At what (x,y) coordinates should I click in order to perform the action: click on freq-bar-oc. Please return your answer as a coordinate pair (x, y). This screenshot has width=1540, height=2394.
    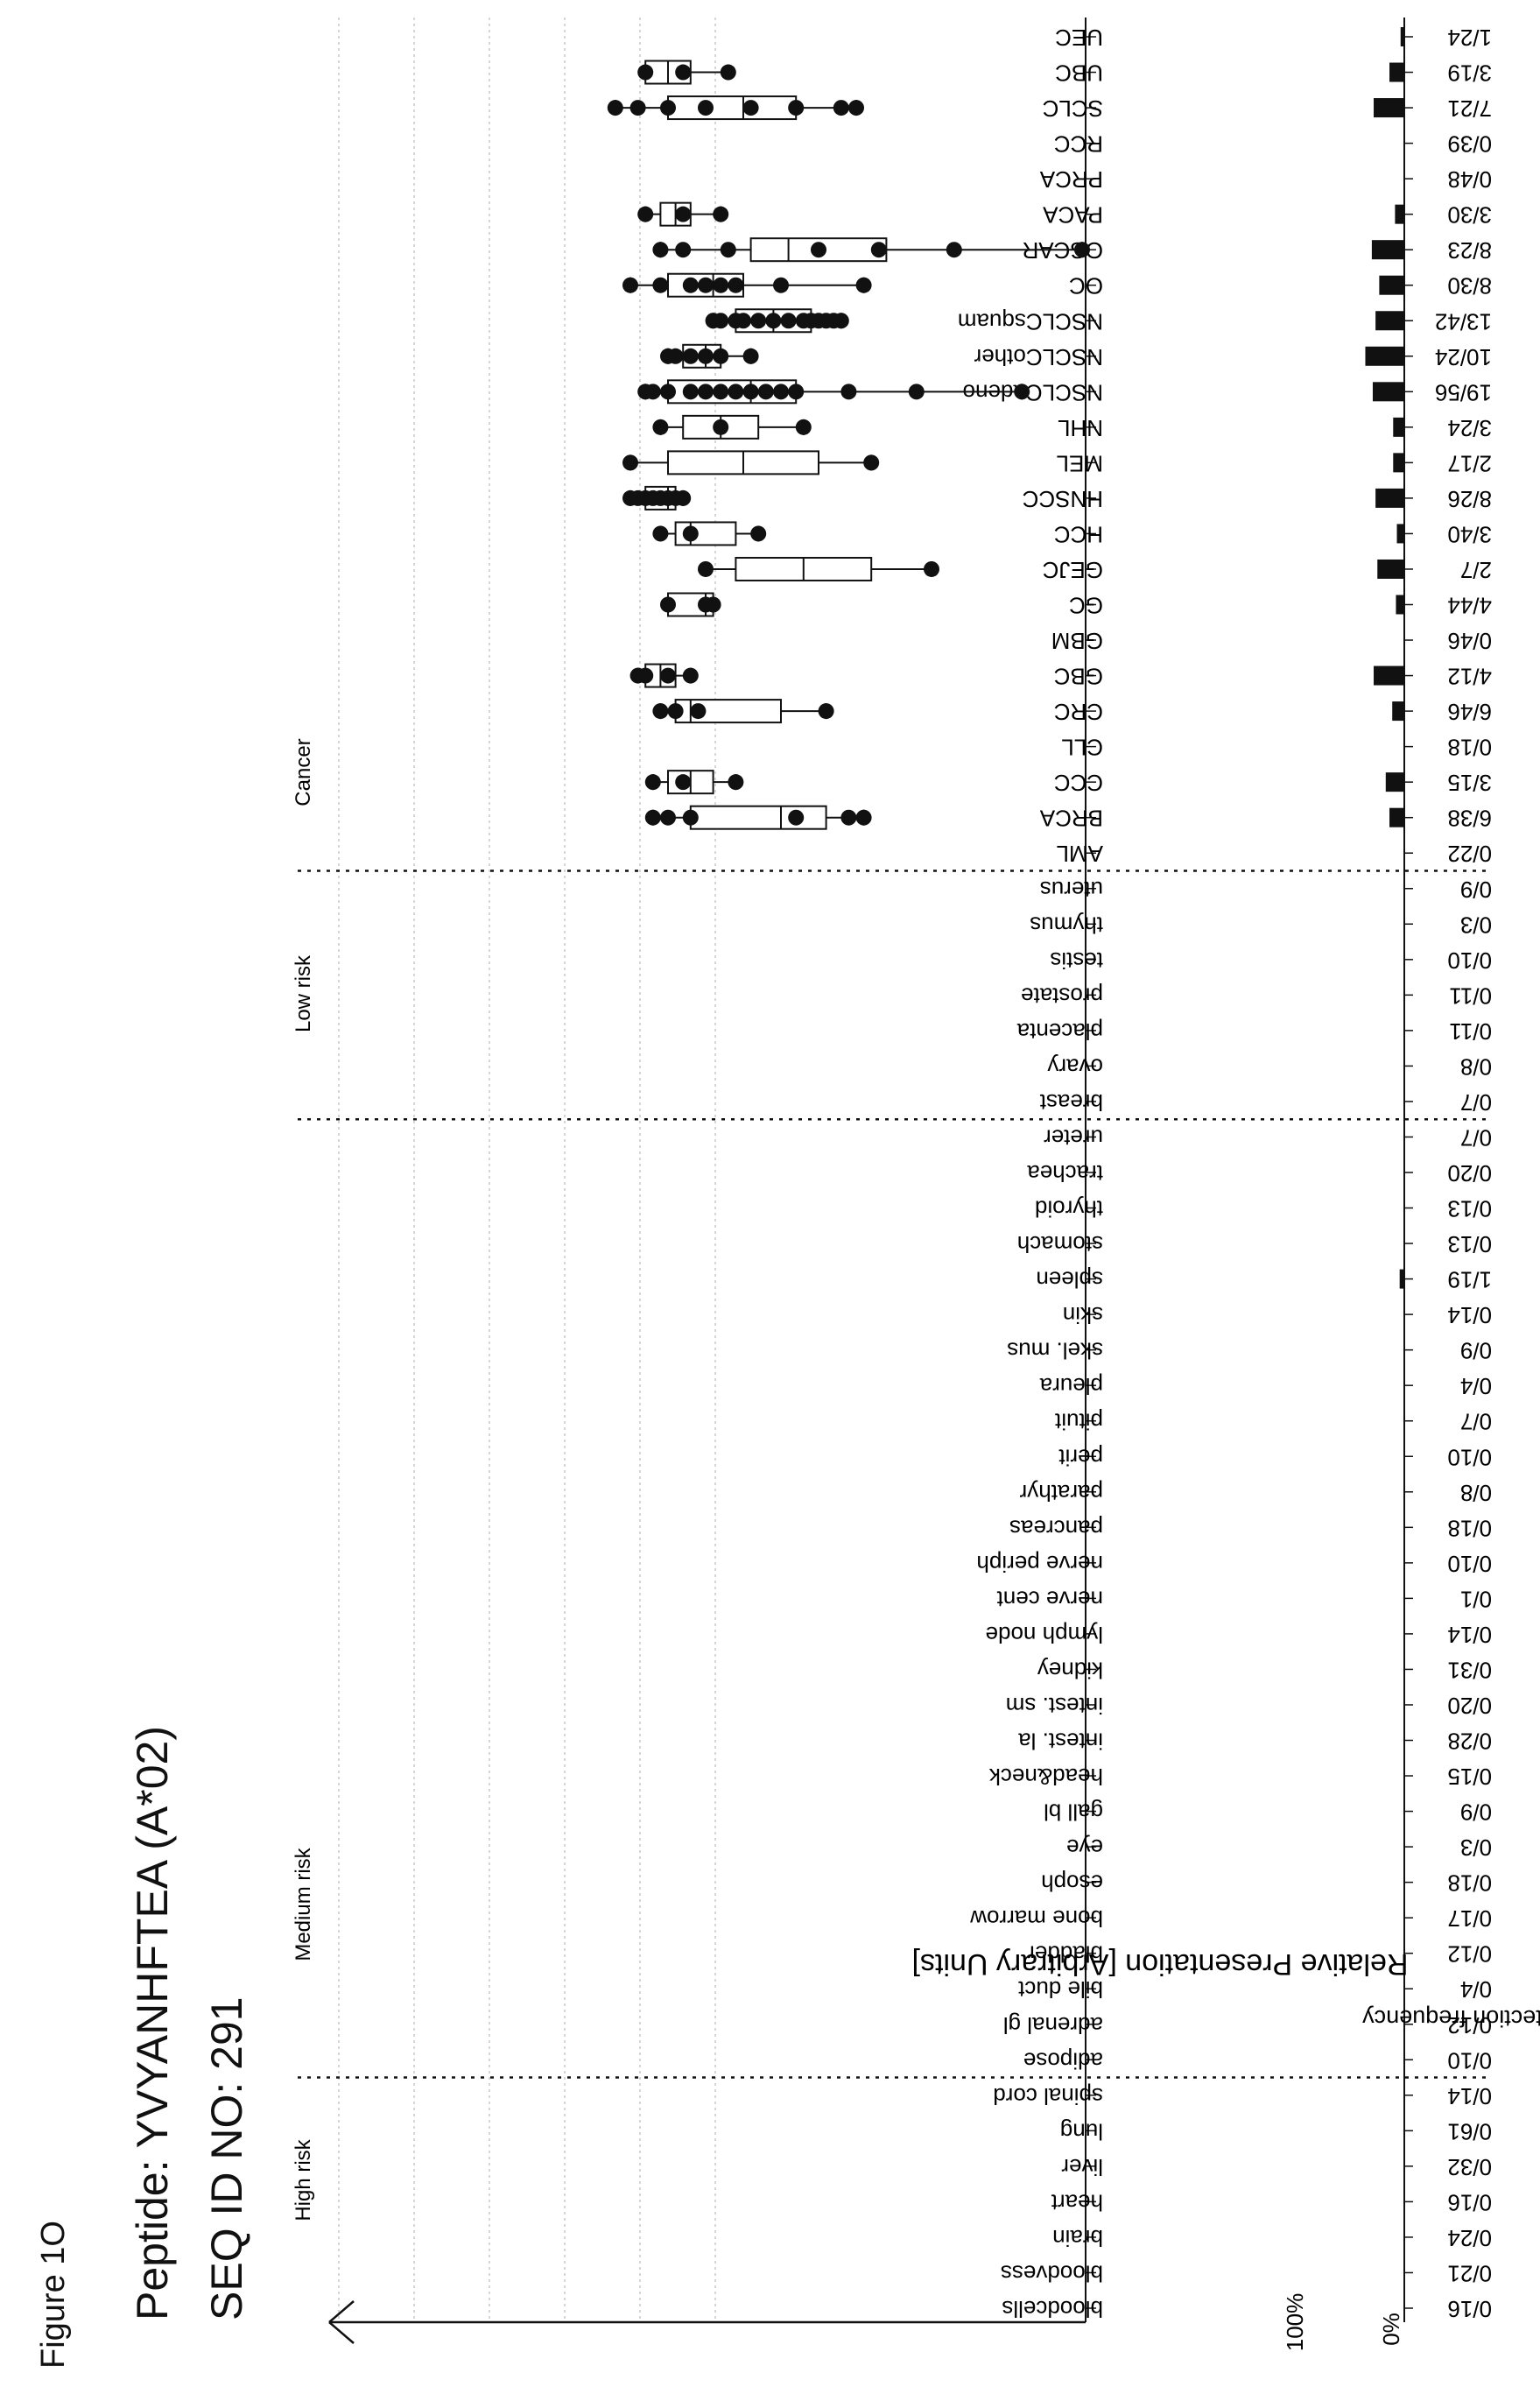
    Looking at the image, I should click on (1392, 285).